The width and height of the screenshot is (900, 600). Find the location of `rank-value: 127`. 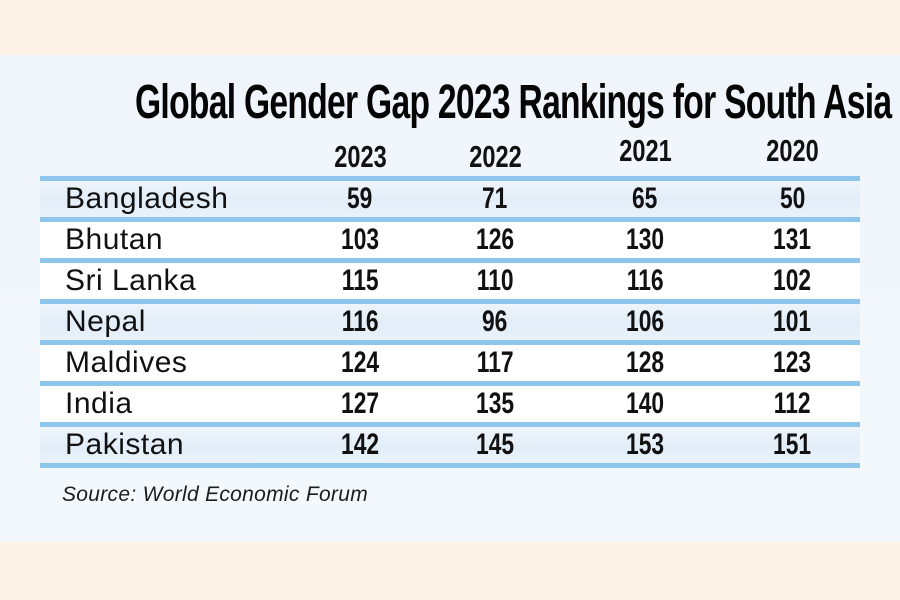

rank-value: 127 is located at coordinates (360, 403).